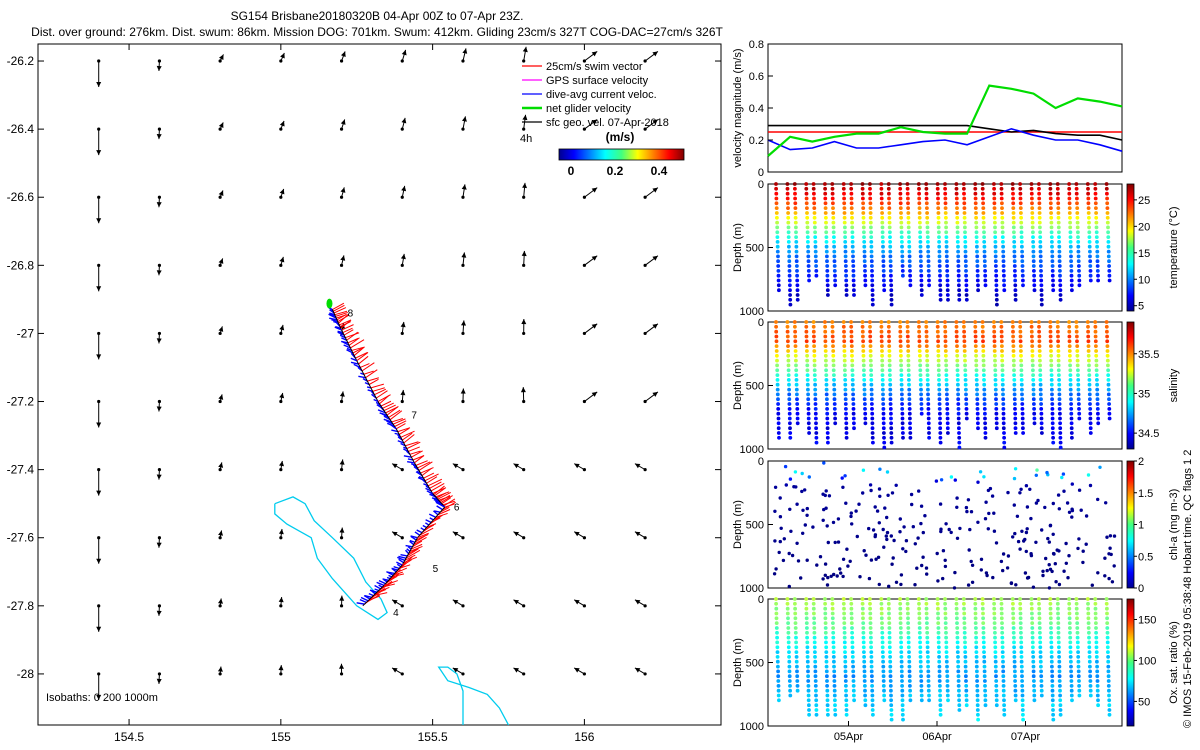 Image resolution: width=1200 pixels, height=750 pixels. Describe the element at coordinates (584, 737) in the screenshot. I see `map-xtick-label: 156` at that location.